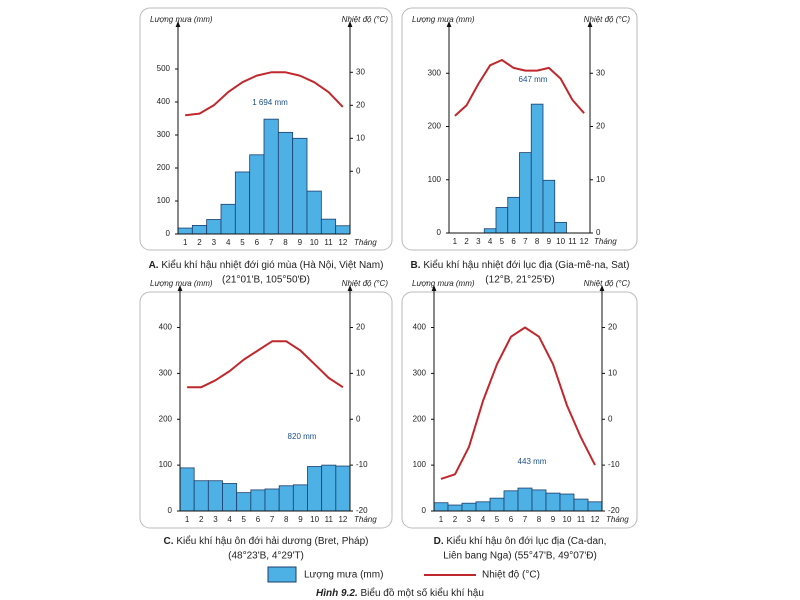 This screenshot has height=600, width=800. I want to click on caption: (48°23'B, 4°29'T), so click(266, 556).